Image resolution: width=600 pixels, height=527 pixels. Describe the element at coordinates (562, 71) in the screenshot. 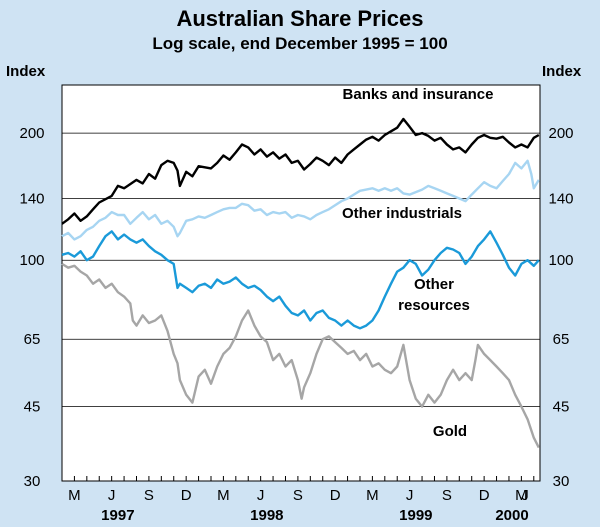

I see `y-axis-label-right: Index` at that location.